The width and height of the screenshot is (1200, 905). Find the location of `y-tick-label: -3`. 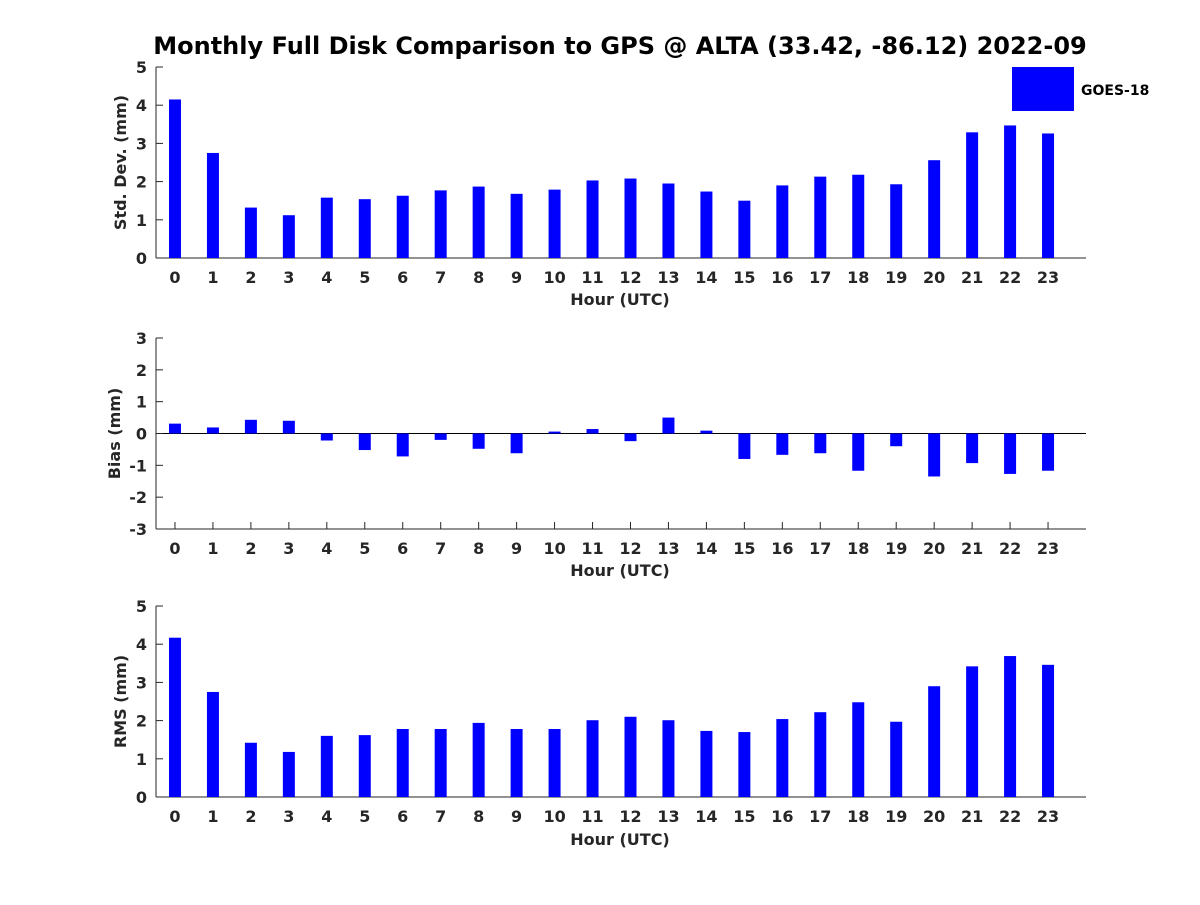

y-tick-label: -3 is located at coordinates (138, 529).